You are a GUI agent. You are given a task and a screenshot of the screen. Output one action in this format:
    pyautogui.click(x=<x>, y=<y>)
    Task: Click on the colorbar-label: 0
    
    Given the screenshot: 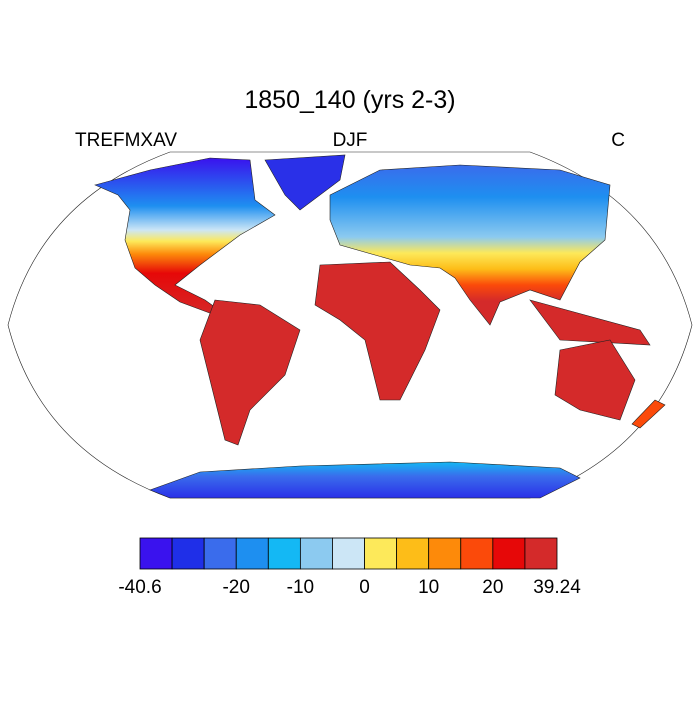 What is the action you would take?
    pyautogui.click(x=364, y=587)
    